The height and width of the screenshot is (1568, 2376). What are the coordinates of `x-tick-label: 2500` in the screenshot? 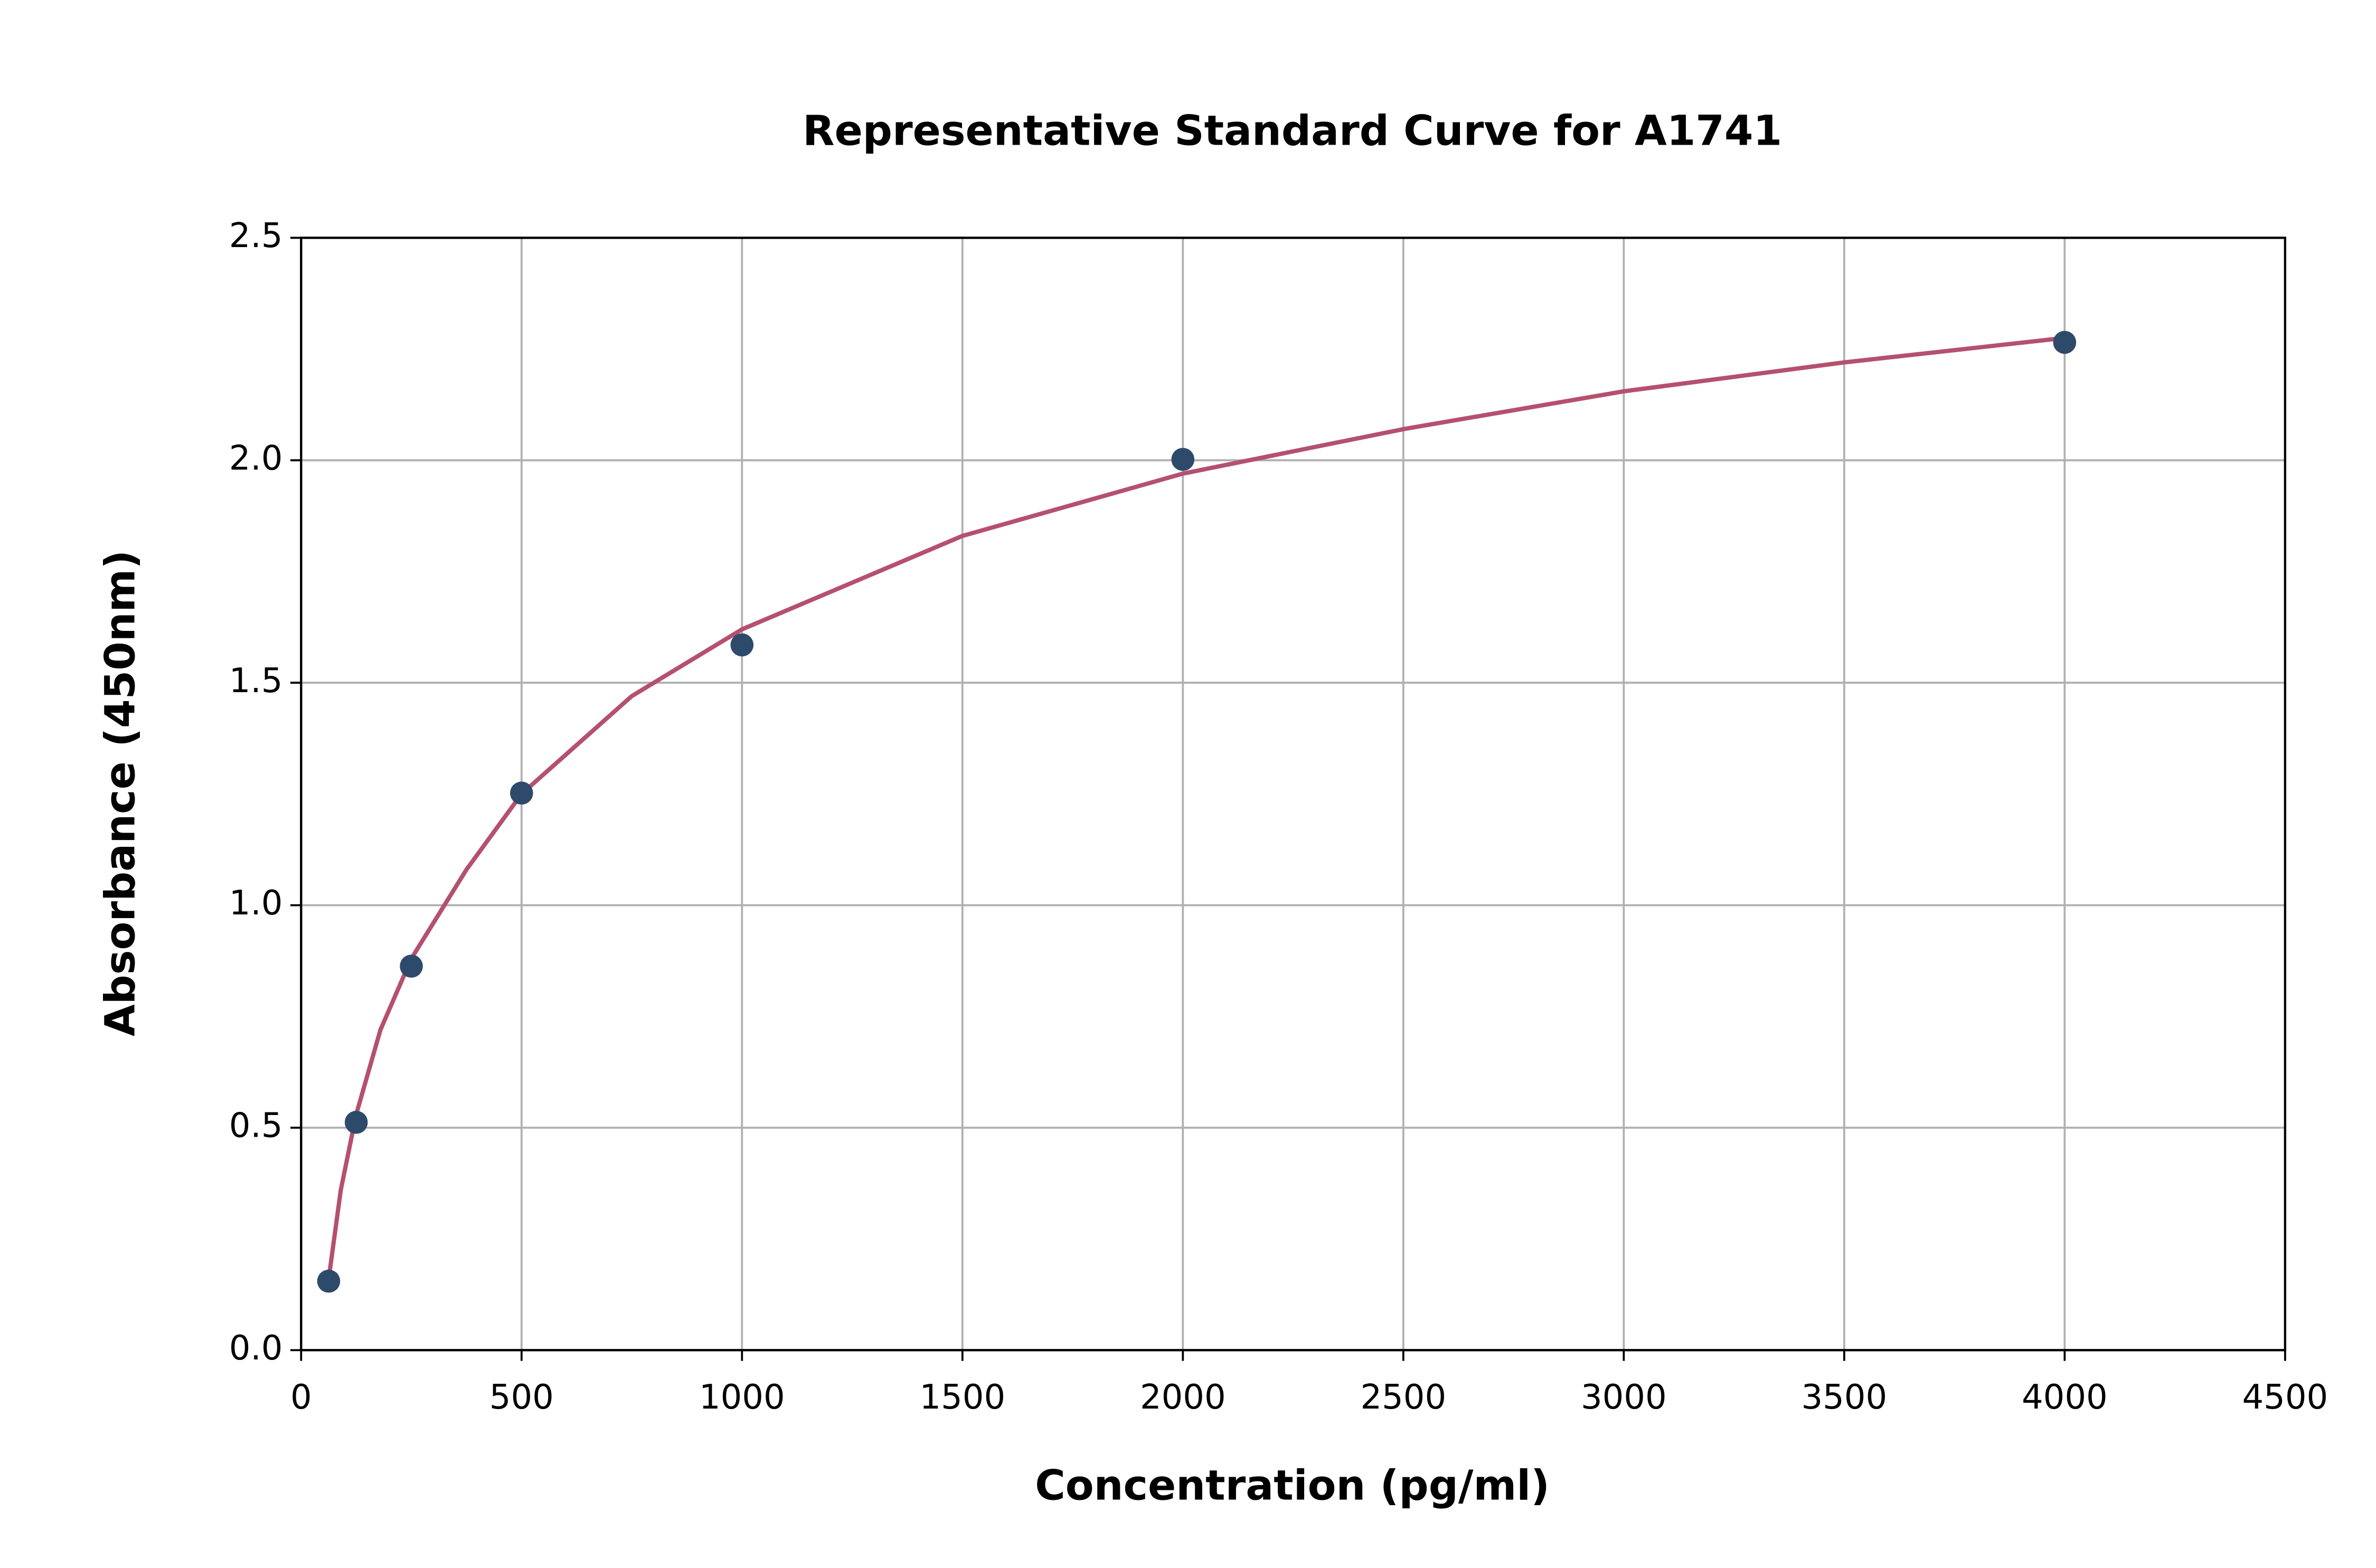 It's located at (1403, 1397).